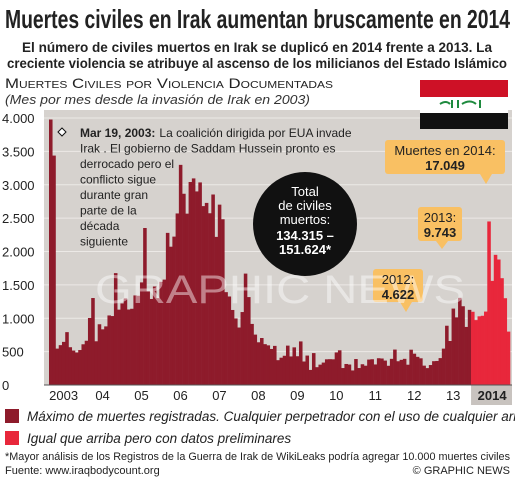  I want to click on annotation-text: década, so click(100, 226).